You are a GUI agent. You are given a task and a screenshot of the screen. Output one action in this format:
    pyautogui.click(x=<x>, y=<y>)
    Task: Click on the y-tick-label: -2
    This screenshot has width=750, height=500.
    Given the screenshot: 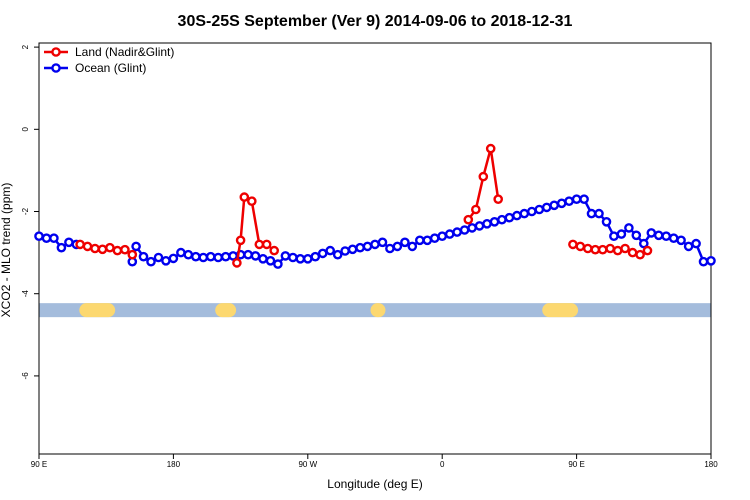 What is the action you would take?
    pyautogui.click(x=25, y=211)
    